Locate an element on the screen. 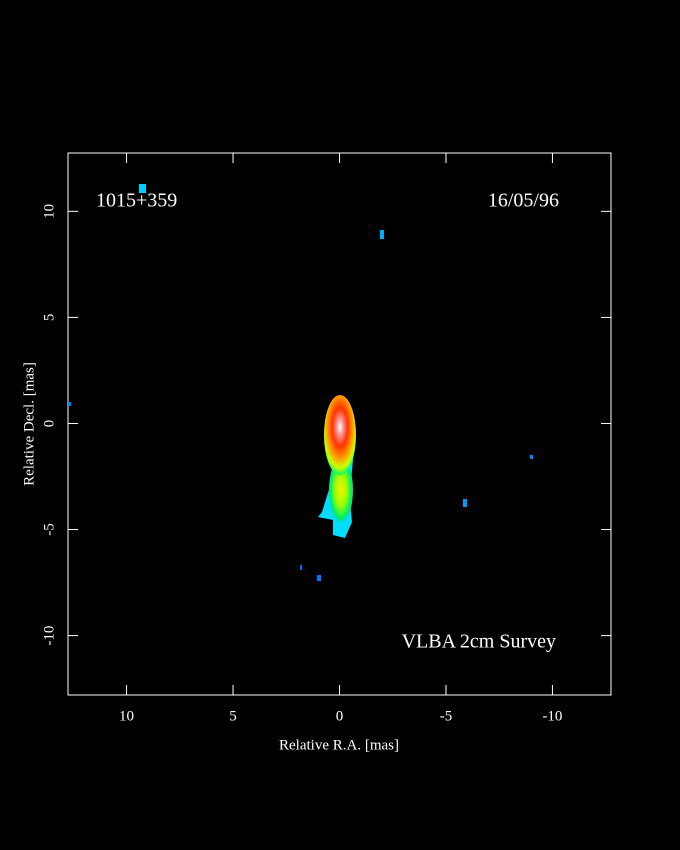  x-tick-label: 10 is located at coordinates (126, 716).